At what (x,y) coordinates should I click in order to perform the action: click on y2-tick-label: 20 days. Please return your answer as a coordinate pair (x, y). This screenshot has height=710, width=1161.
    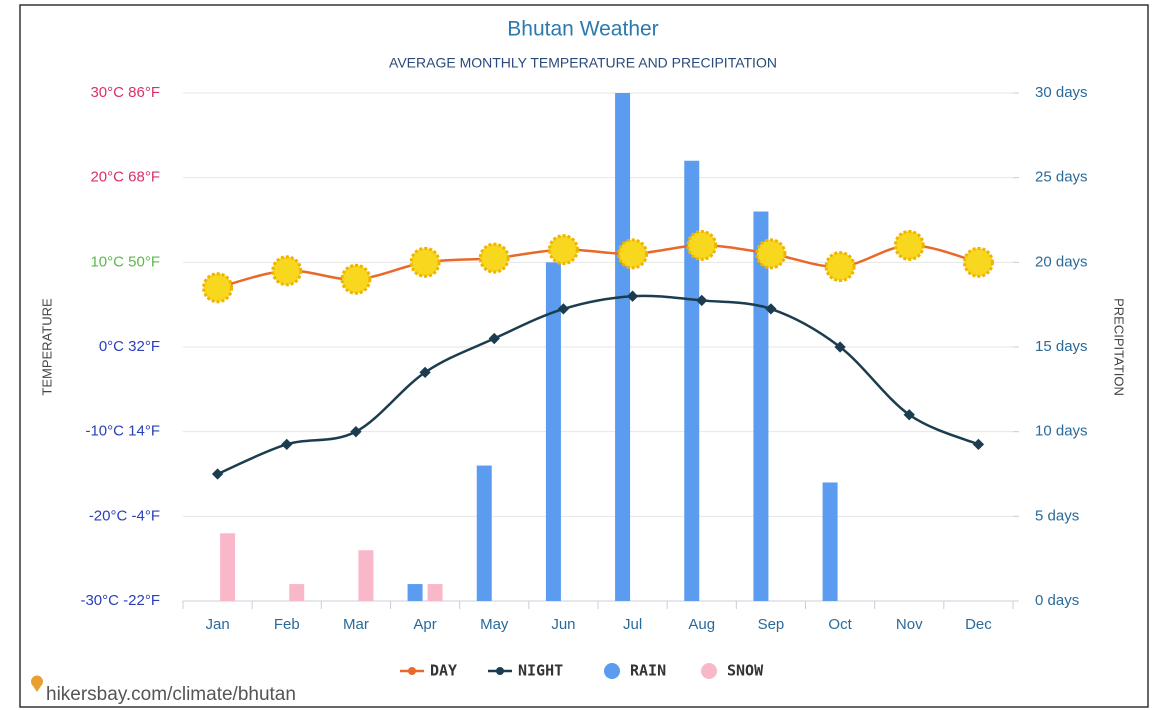
    Looking at the image, I should click on (1061, 261).